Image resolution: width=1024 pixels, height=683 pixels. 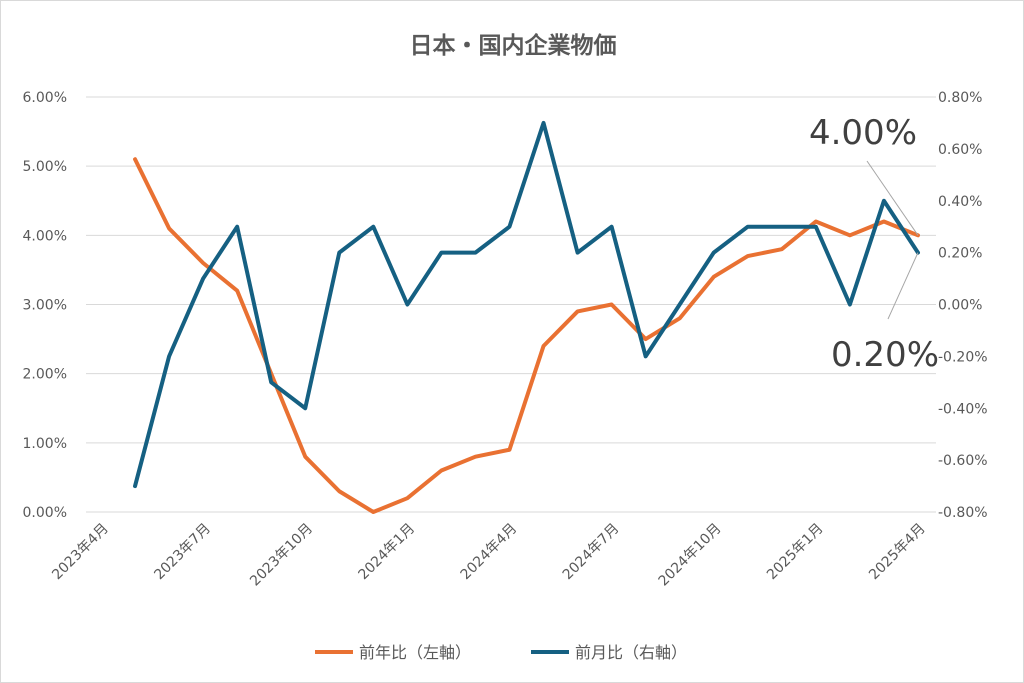 I want to click on left-axis: 0.00% 1.00% 2.00% 3.00% 4.00% 5.00% 6.00%, so click(x=45, y=305).